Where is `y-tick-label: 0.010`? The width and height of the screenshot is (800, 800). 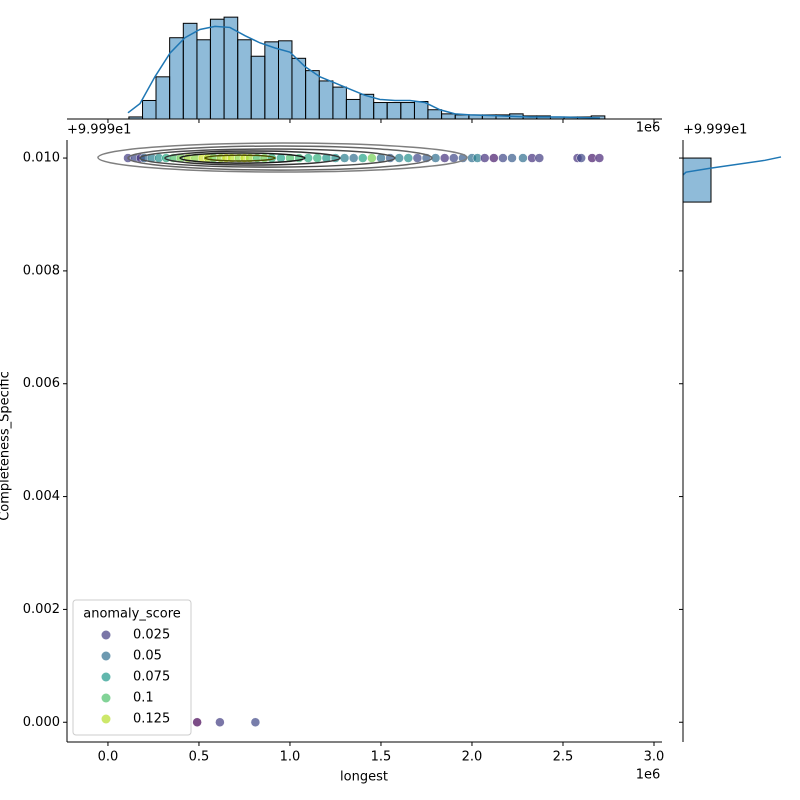
y-tick-label: 0.010 is located at coordinates (41, 158).